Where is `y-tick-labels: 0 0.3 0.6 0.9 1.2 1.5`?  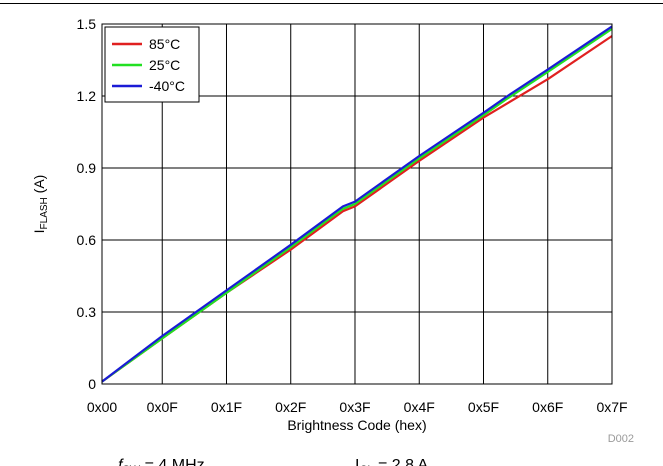
y-tick-labels: 0 0.3 0.6 0.9 1.2 1.5 is located at coordinates (87, 204).